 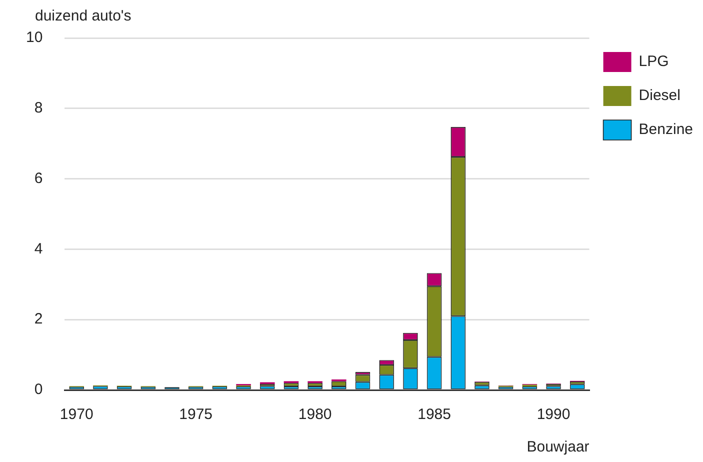 What do you see at coordinates (38, 249) in the screenshot?
I see `y-tick-label: 4` at bounding box center [38, 249].